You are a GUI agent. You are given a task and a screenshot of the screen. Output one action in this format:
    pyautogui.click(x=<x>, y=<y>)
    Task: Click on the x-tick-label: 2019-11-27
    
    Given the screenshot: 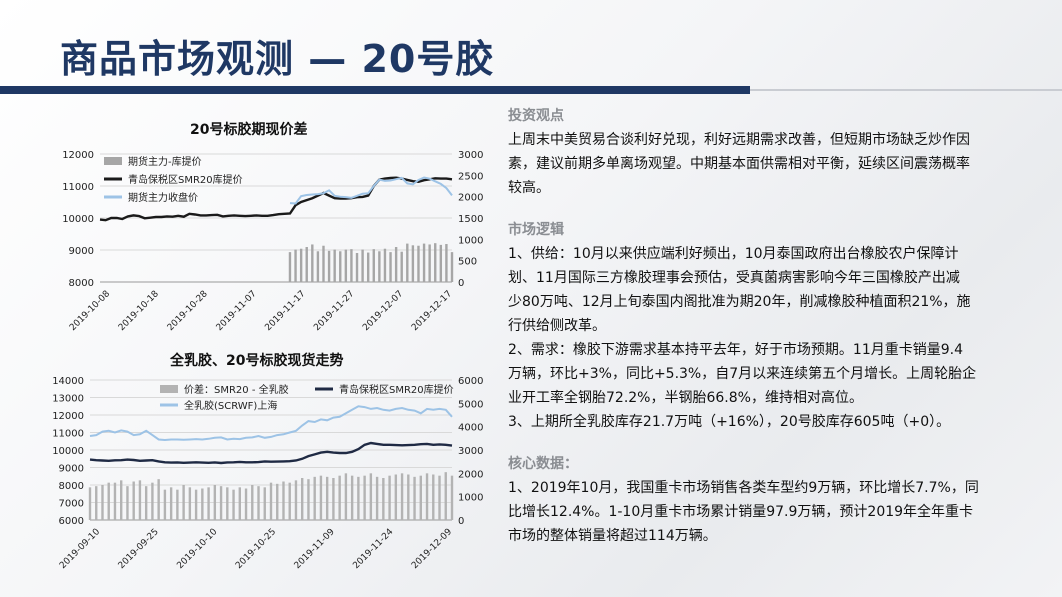 What is the action you would take?
    pyautogui.click(x=334, y=311)
    